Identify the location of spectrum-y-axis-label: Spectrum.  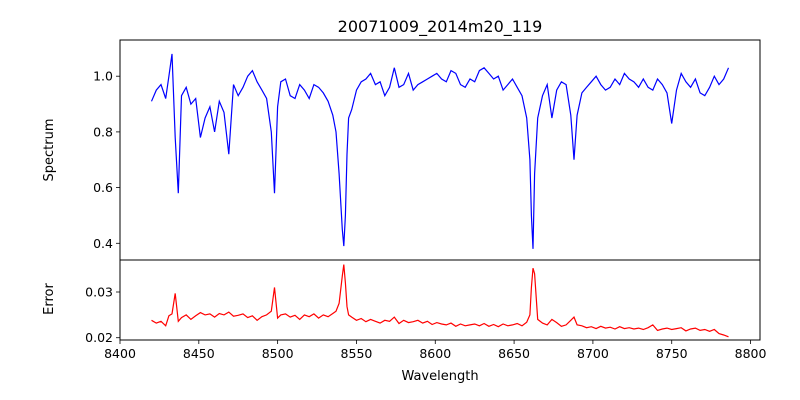
(49, 150).